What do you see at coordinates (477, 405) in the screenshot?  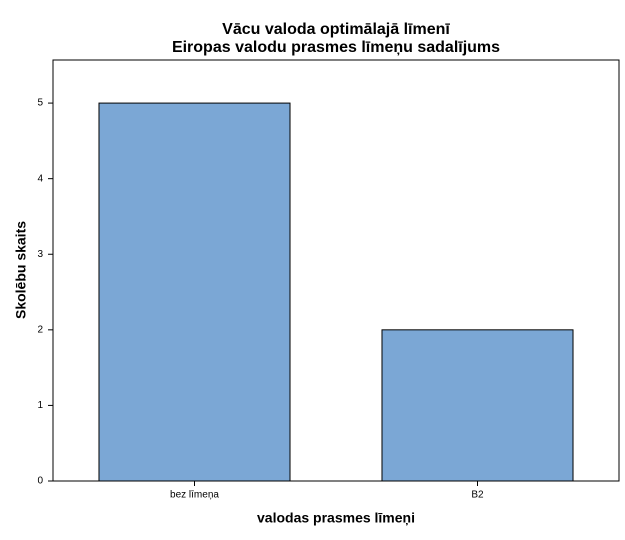 I see `bar` at bounding box center [477, 405].